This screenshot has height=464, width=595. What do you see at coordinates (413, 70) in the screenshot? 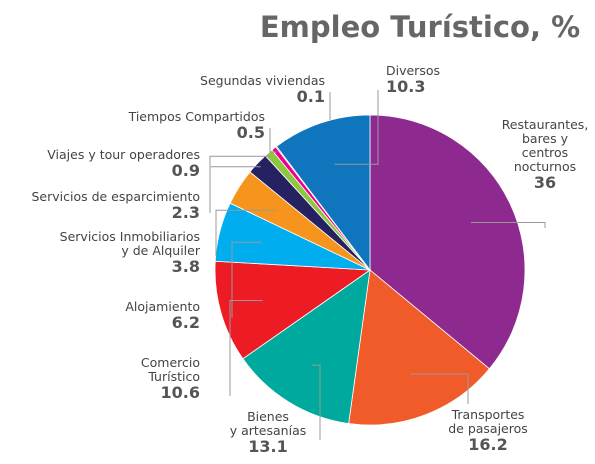
I see `category-label: Diversos` at bounding box center [413, 70].